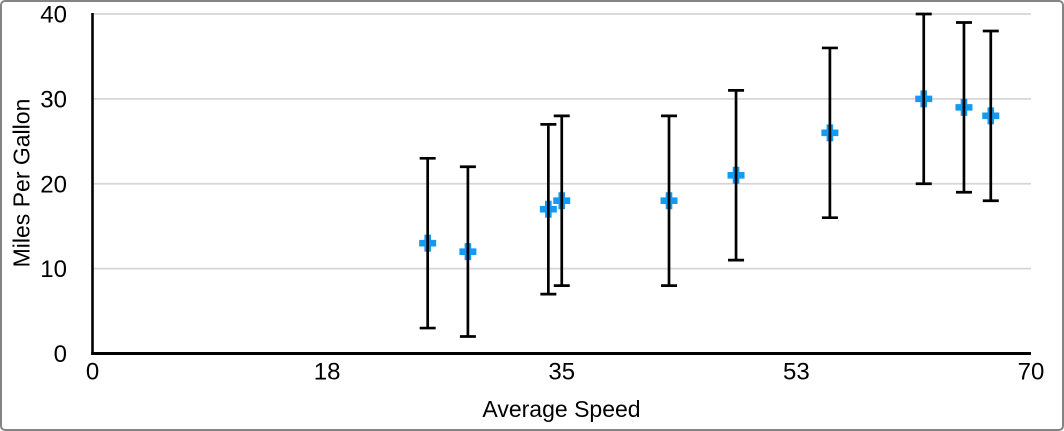  Describe the element at coordinates (1031, 372) in the screenshot. I see `x-tick-label: 70` at that location.